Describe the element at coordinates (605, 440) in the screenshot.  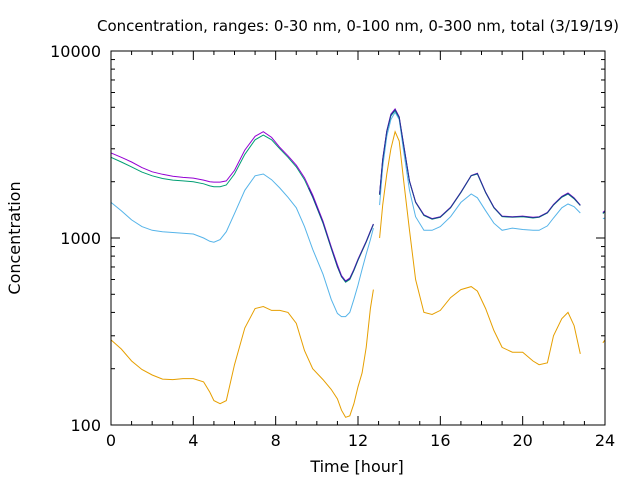
I see `x-tick-label: 24` at that location.